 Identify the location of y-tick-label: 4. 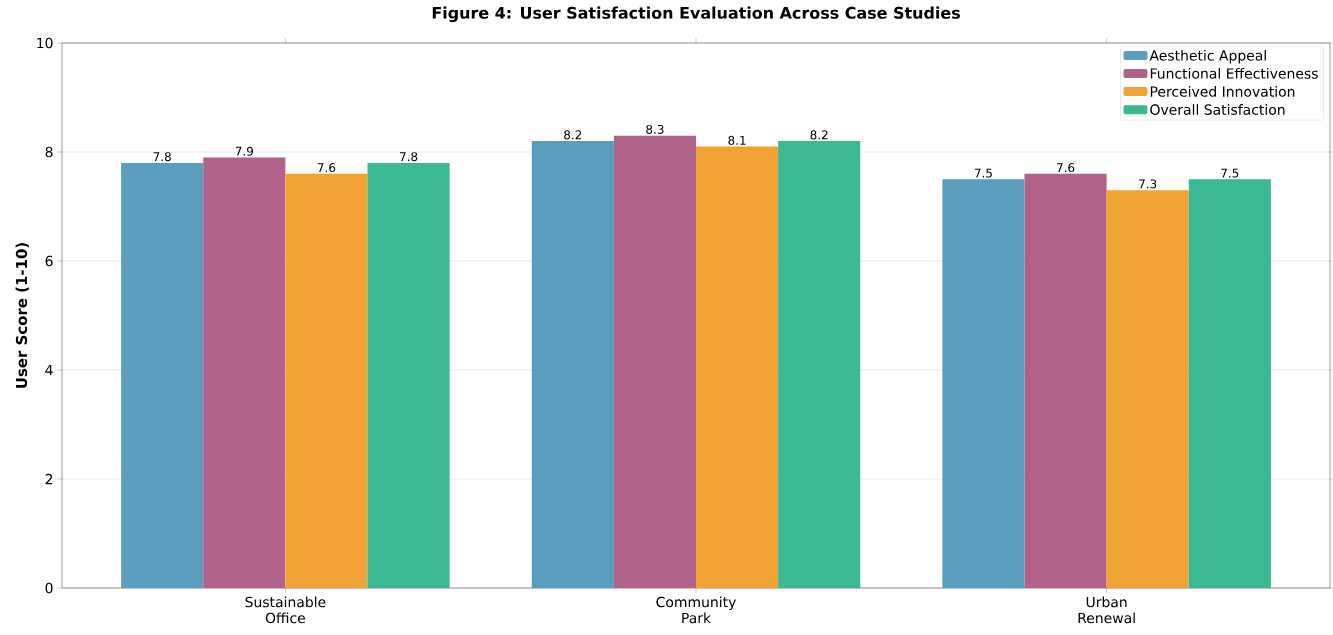
(49, 370).